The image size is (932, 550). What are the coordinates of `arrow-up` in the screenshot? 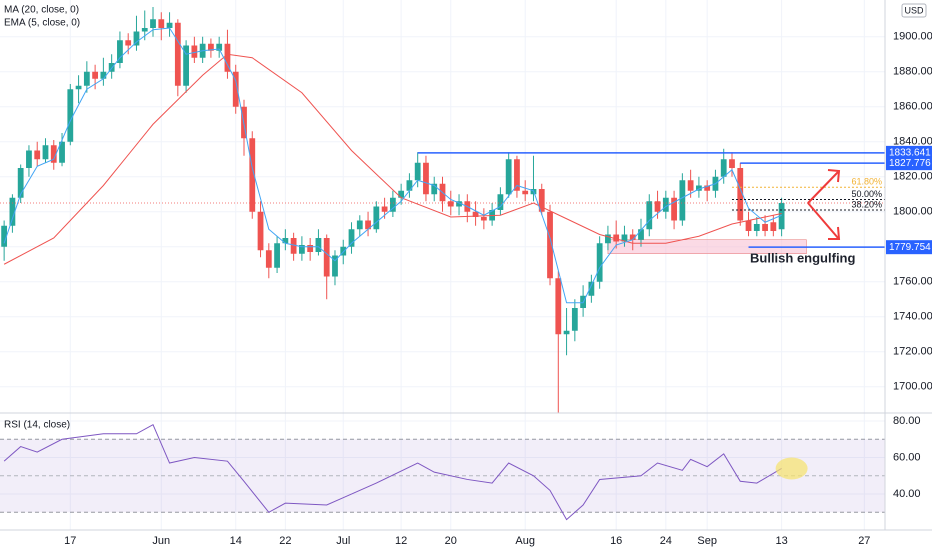 It's located at (823, 187).